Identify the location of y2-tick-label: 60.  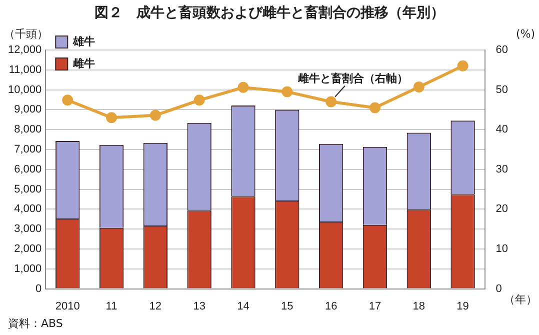
(502, 50).